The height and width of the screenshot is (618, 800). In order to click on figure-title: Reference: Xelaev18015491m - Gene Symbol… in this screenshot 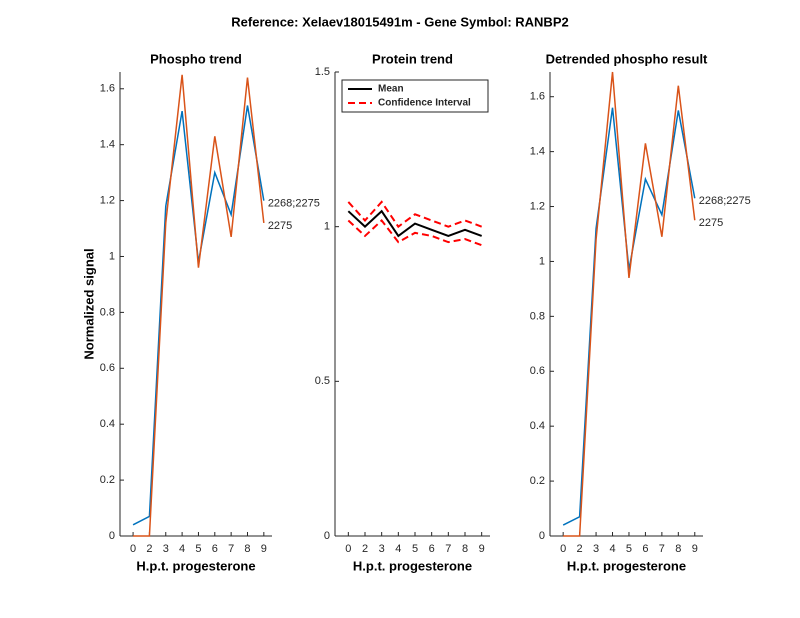, I will do `click(399, 21)`.